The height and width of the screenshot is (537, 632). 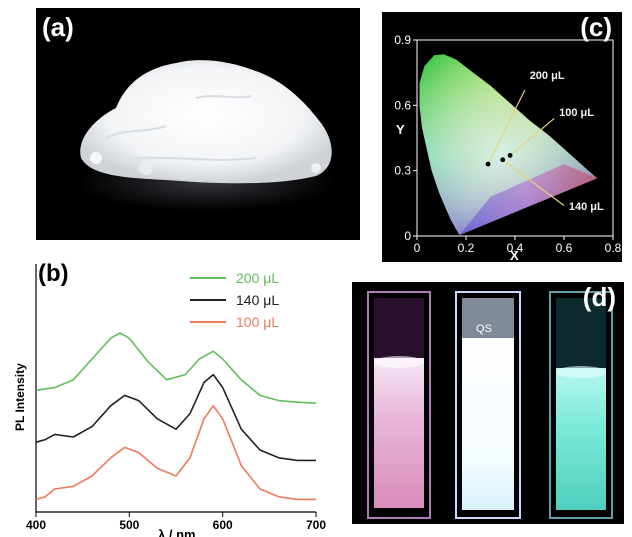 What do you see at coordinates (402, 105) in the screenshot?
I see `cie-y-tick-label: 0.6` at bounding box center [402, 105].